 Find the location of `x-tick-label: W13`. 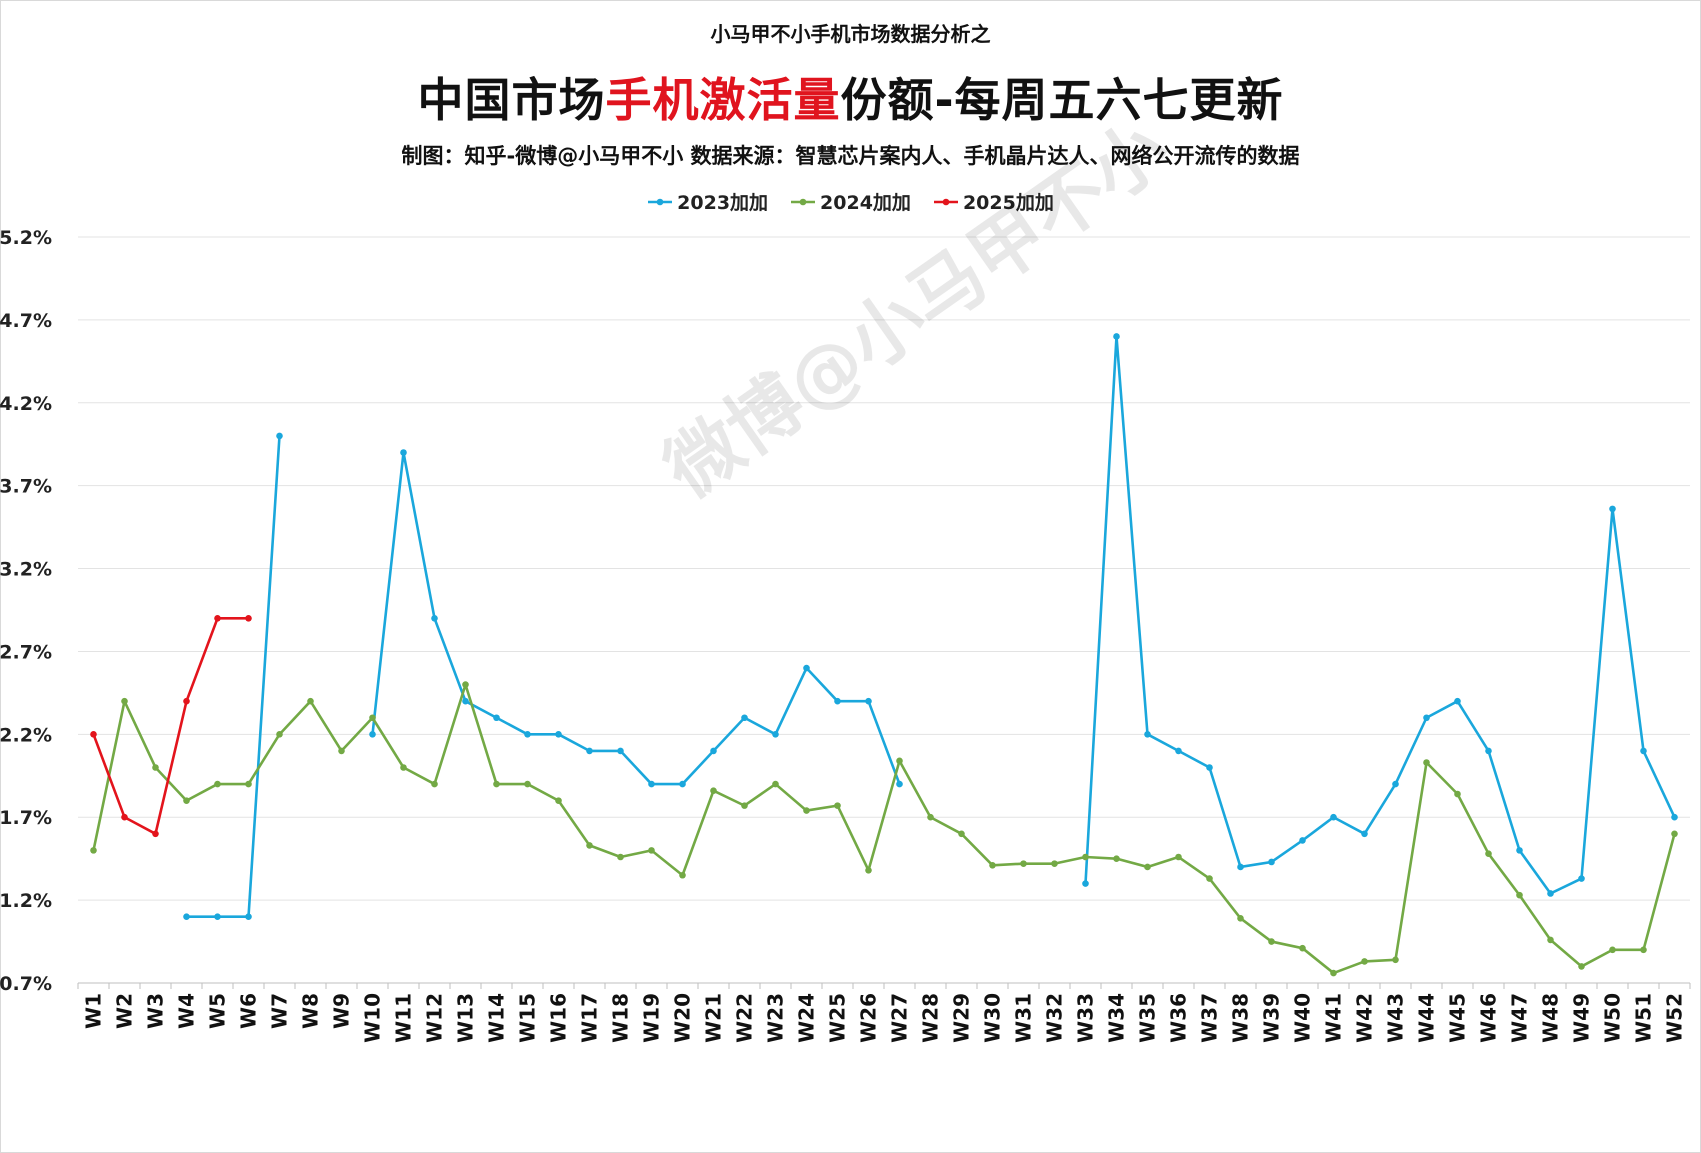

x-tick-label: W13 is located at coordinates (466, 1018).